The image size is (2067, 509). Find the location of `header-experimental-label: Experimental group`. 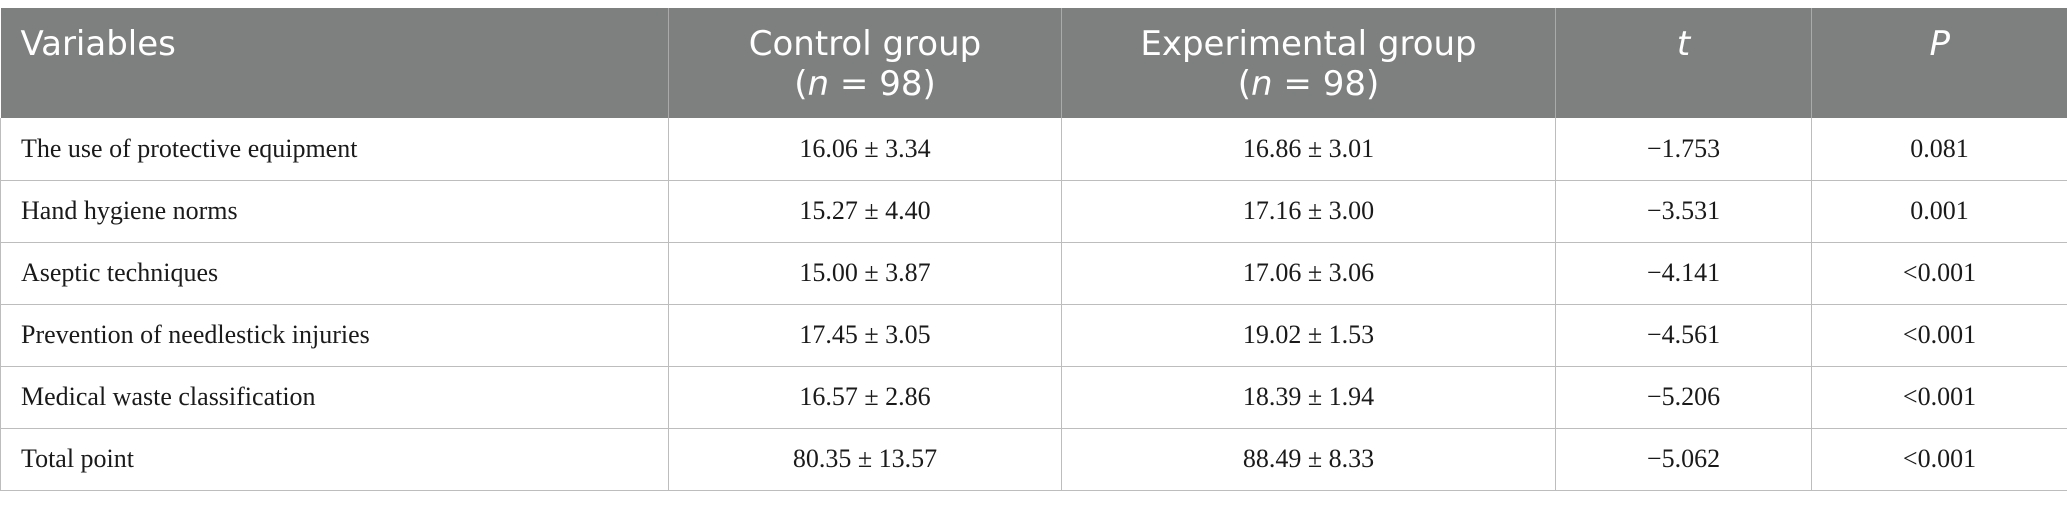

header-experimental-label: Experimental group is located at coordinates (1308, 44).